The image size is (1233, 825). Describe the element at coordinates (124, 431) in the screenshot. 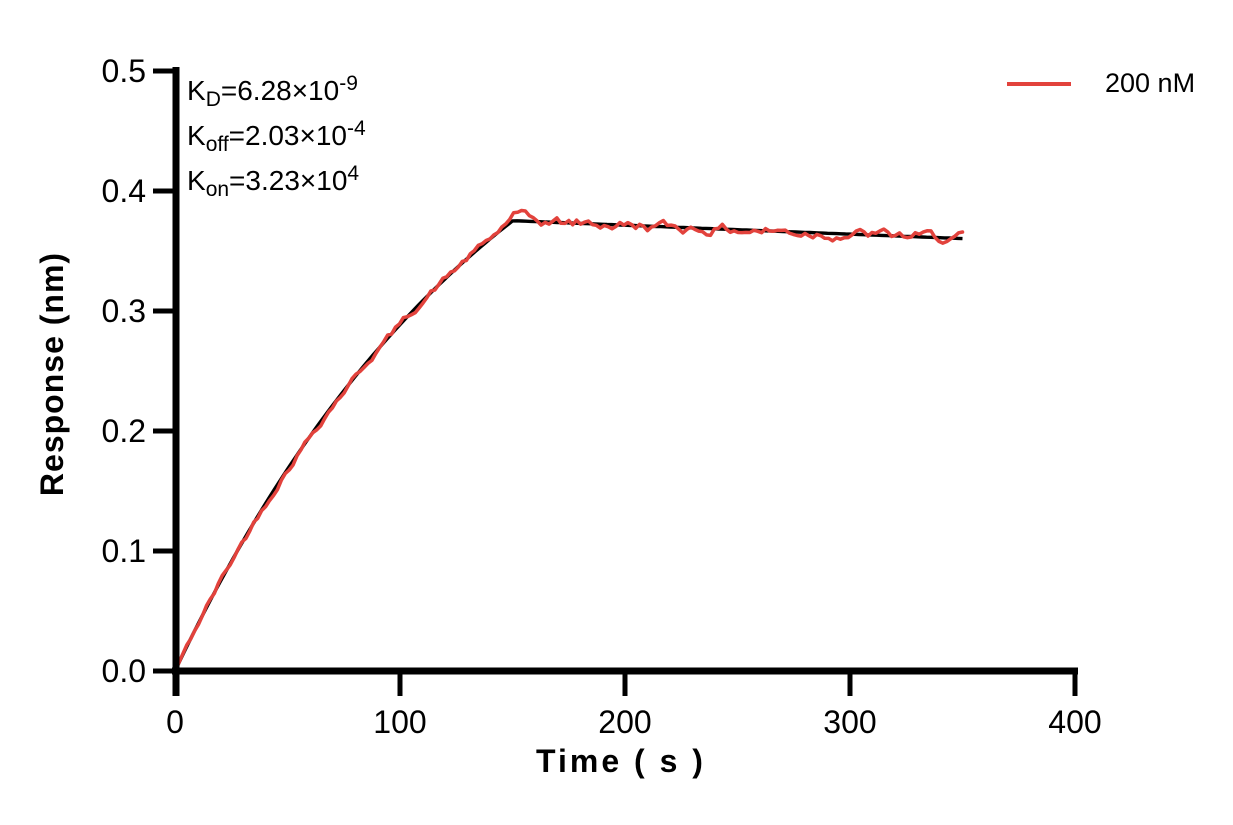

I see `y-tick-label-0.2: 0.2` at that location.